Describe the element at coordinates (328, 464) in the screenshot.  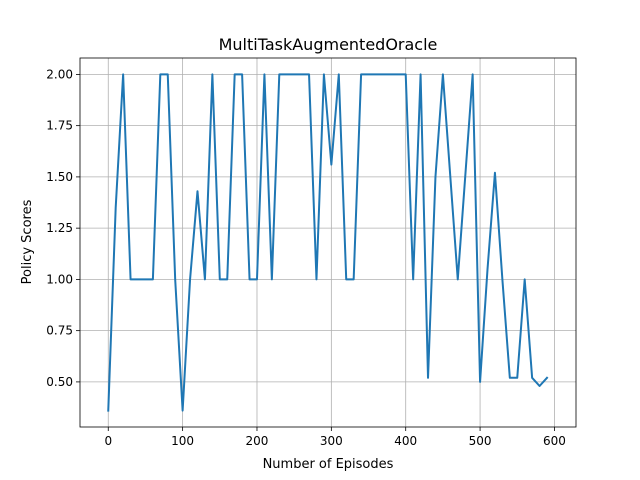
I see `x-axis-label: Number of Episodes` at that location.